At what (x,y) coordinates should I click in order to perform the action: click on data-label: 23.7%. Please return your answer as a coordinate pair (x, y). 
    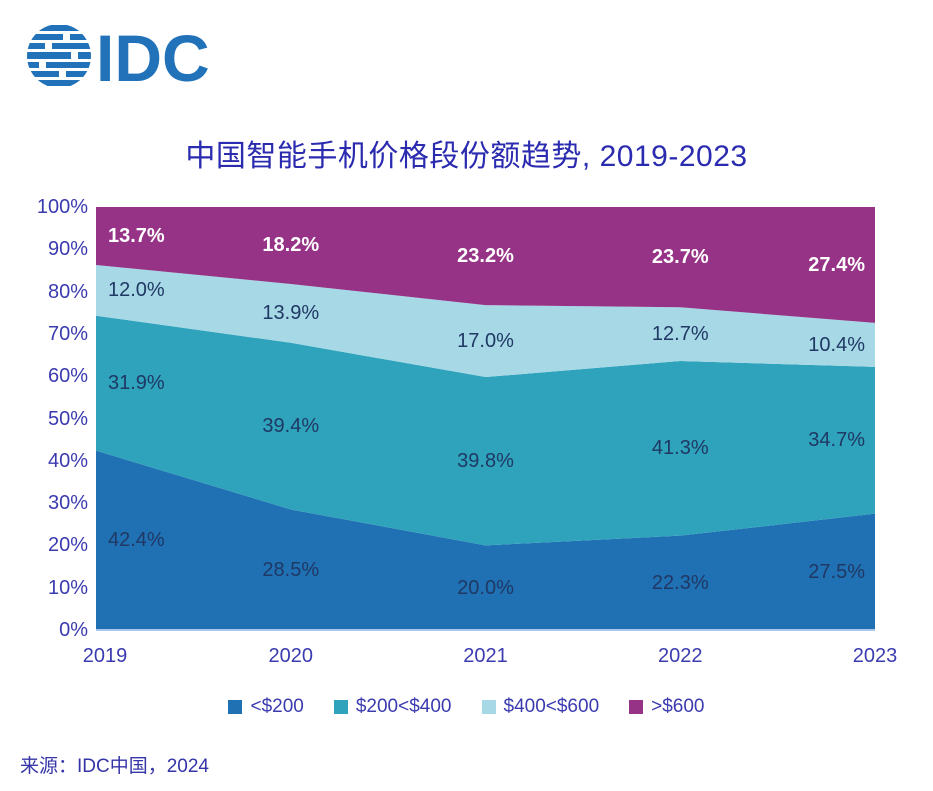
    Looking at the image, I should click on (680, 257).